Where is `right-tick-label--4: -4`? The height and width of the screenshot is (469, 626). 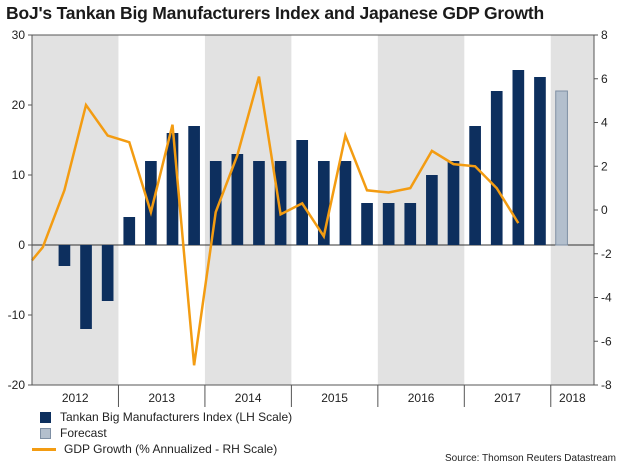 right-tick-label--4: -4 is located at coordinates (606, 298).